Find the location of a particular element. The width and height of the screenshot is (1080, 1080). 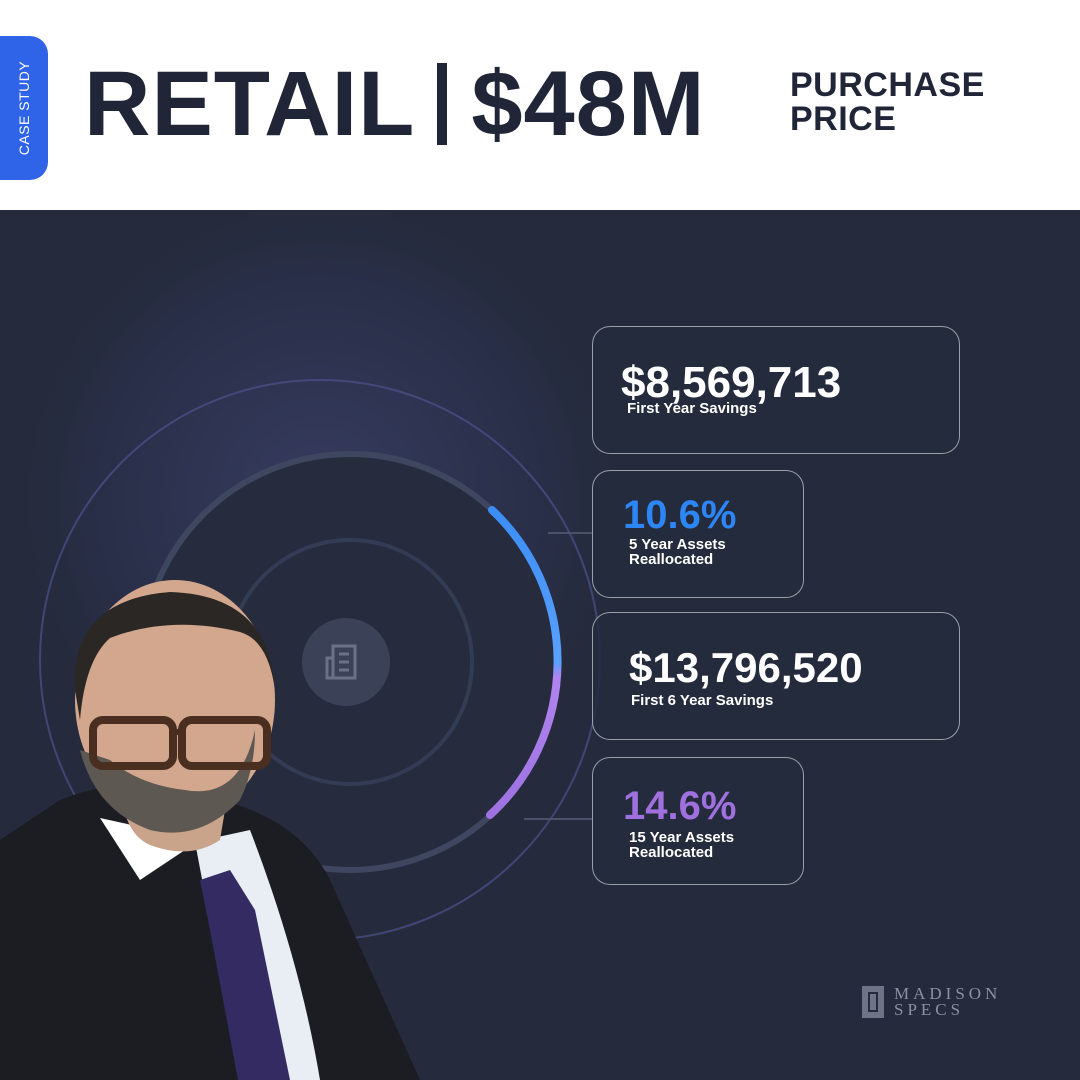

headline-divider is located at coordinates (442, 104).